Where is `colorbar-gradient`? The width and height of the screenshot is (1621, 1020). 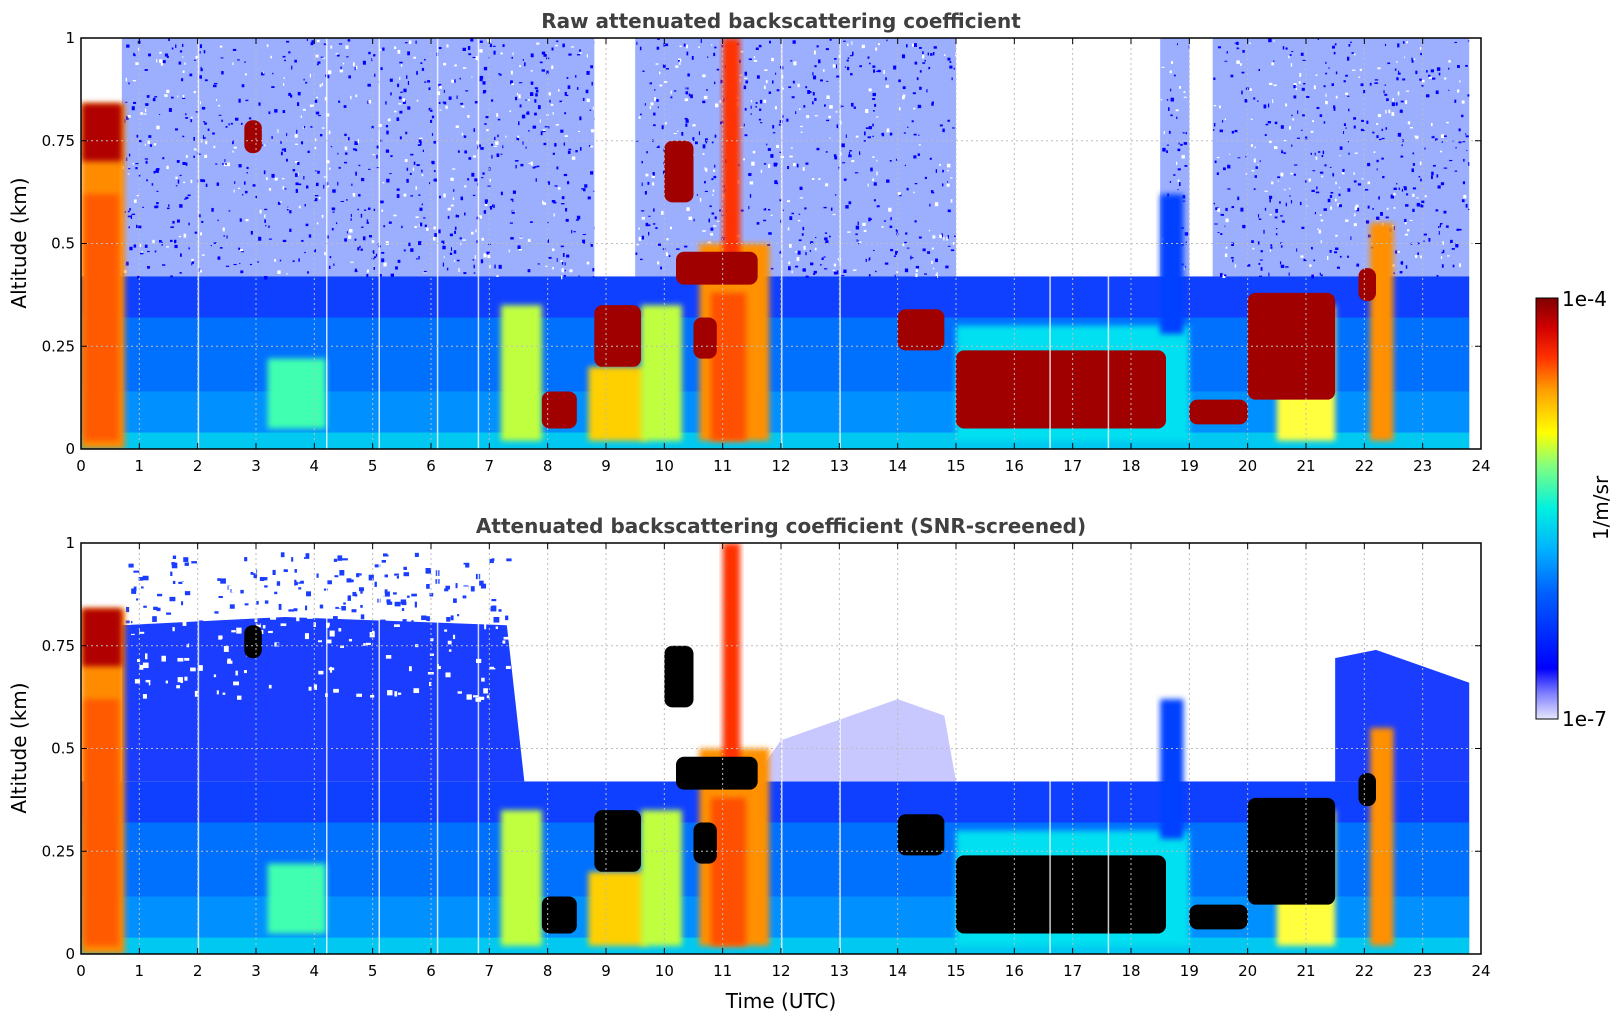 colorbar-gradient is located at coordinates (1547, 508).